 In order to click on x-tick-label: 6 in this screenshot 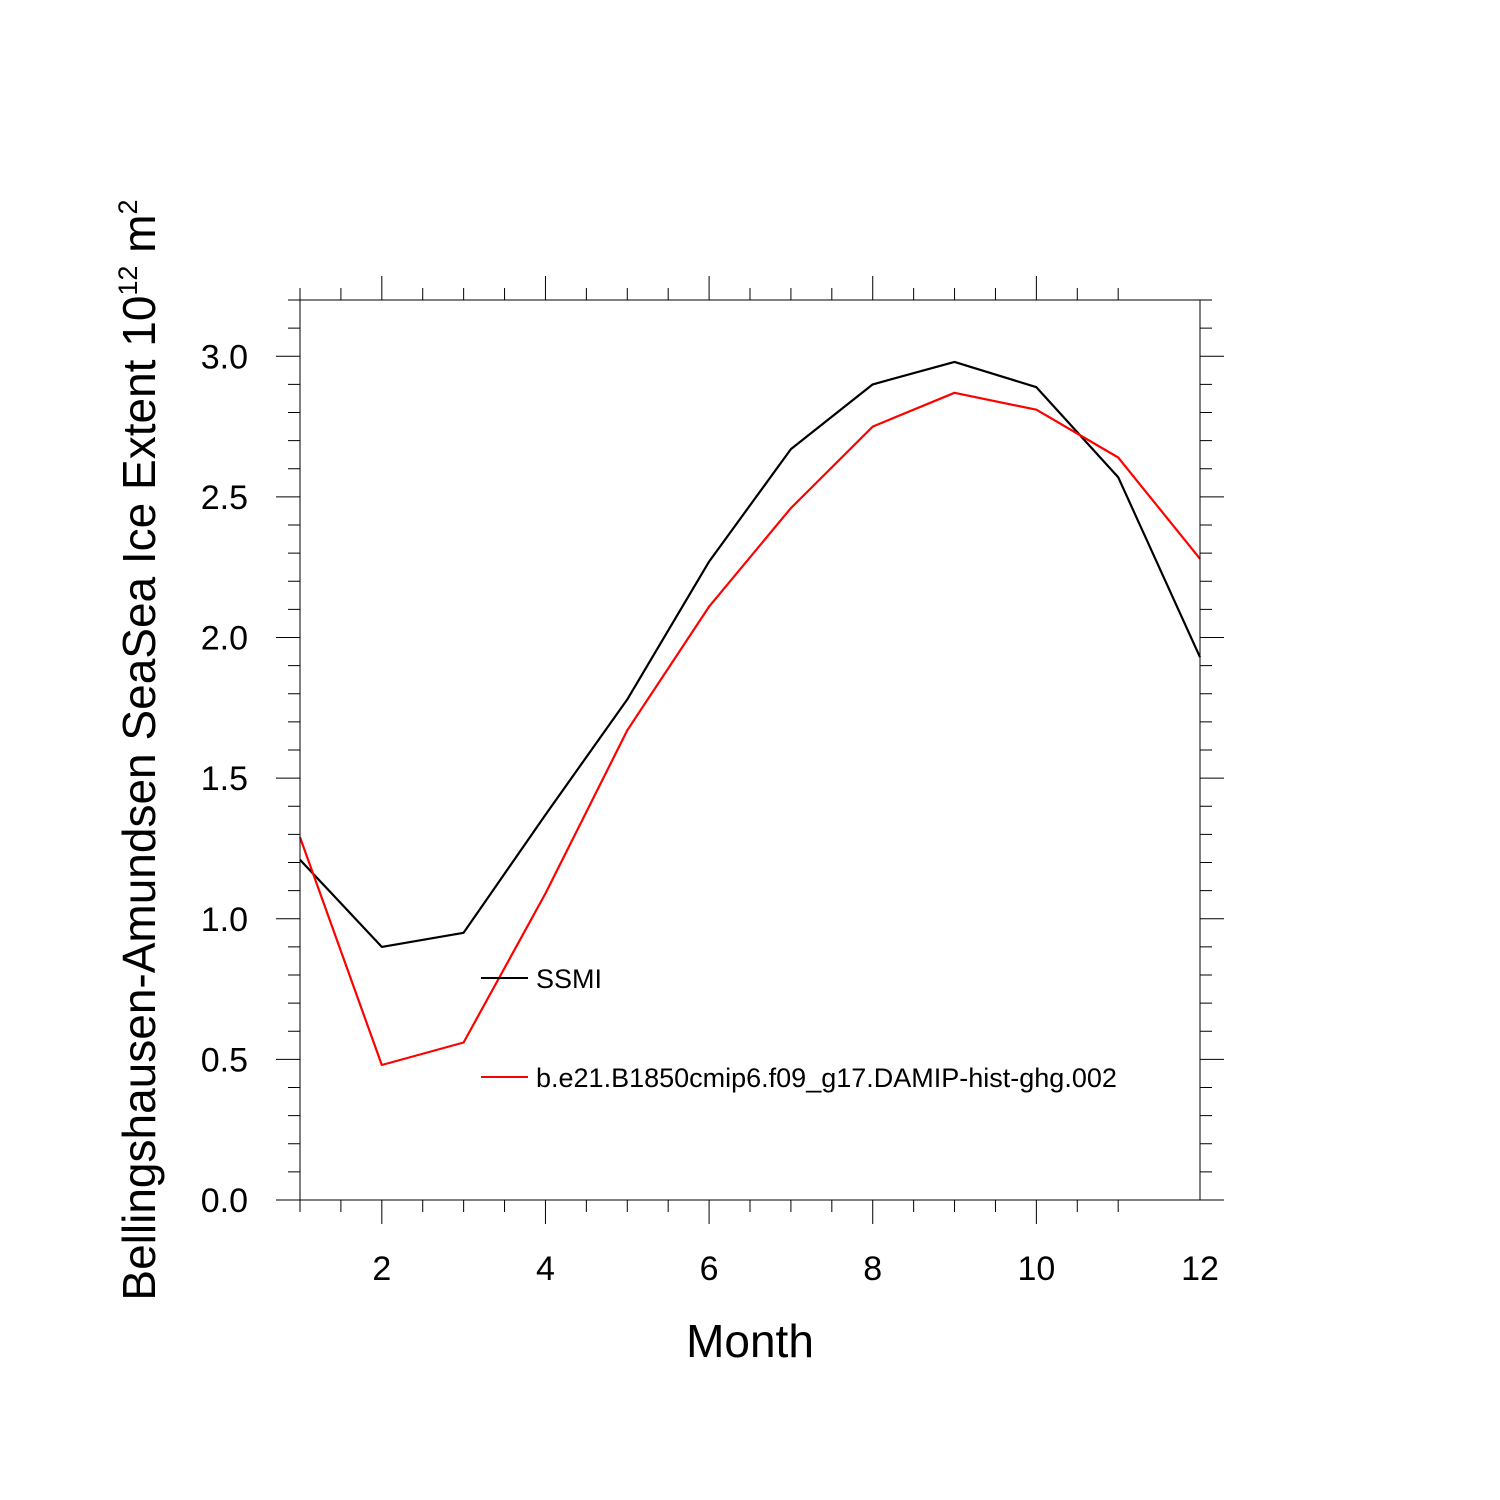, I will do `click(709, 1269)`.